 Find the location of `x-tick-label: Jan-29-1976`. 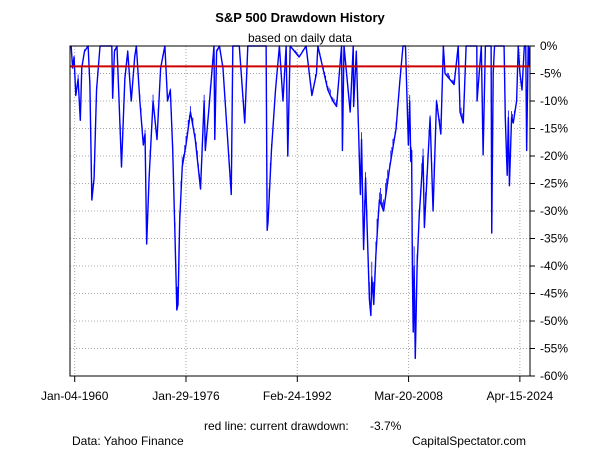

x-tick-label: Jan-29-1976 is located at coordinates (186, 396).